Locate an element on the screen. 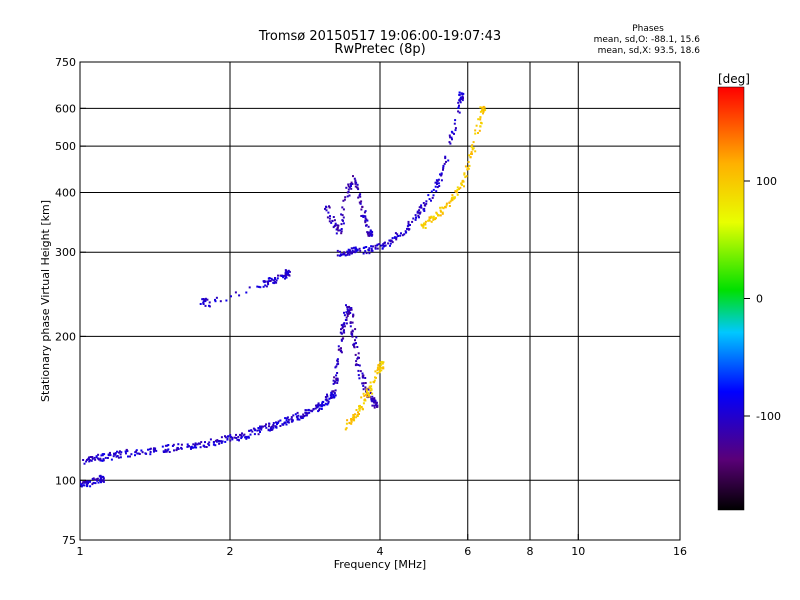  y-tick-label: 750 is located at coordinates (65, 62).